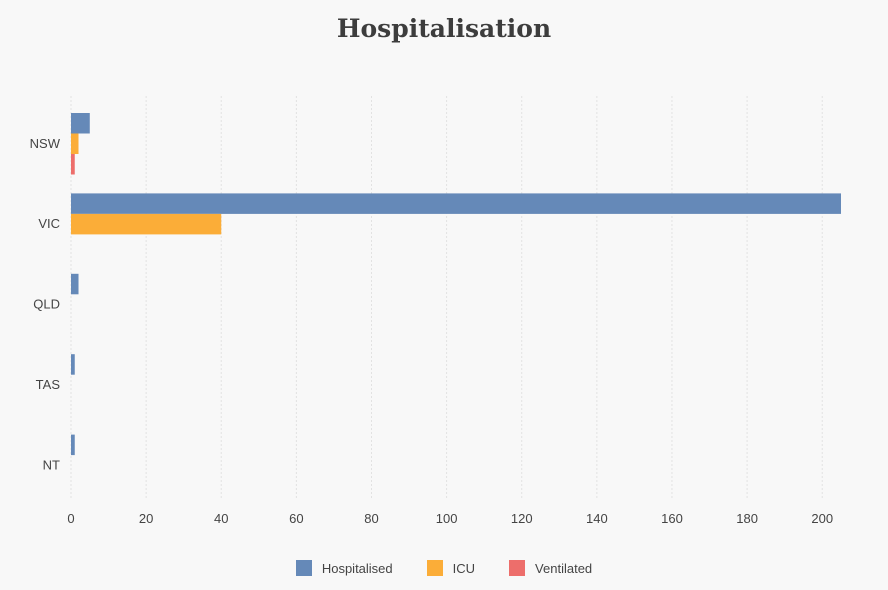 The width and height of the screenshot is (888, 590). What do you see at coordinates (75, 284) in the screenshot?
I see `bar-hospitalised-qld` at bounding box center [75, 284].